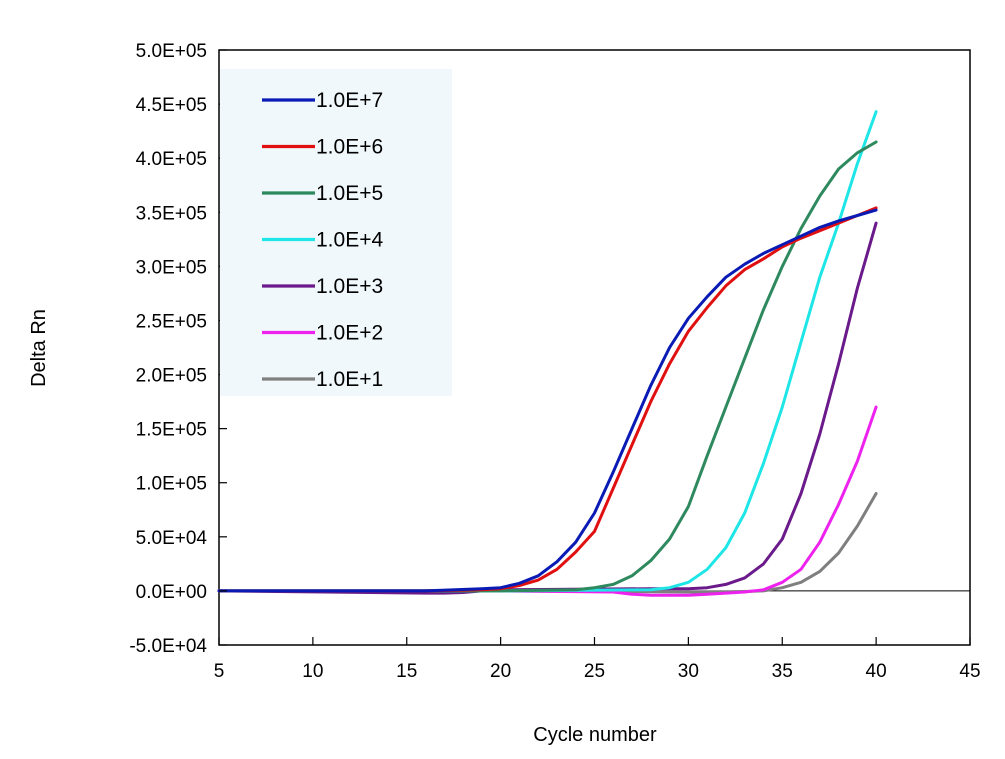 Image resolution: width=1005 pixels, height=759 pixels. What do you see at coordinates (171, 430) in the screenshot?
I see `y-tick-label: 1.5E+05` at bounding box center [171, 430].